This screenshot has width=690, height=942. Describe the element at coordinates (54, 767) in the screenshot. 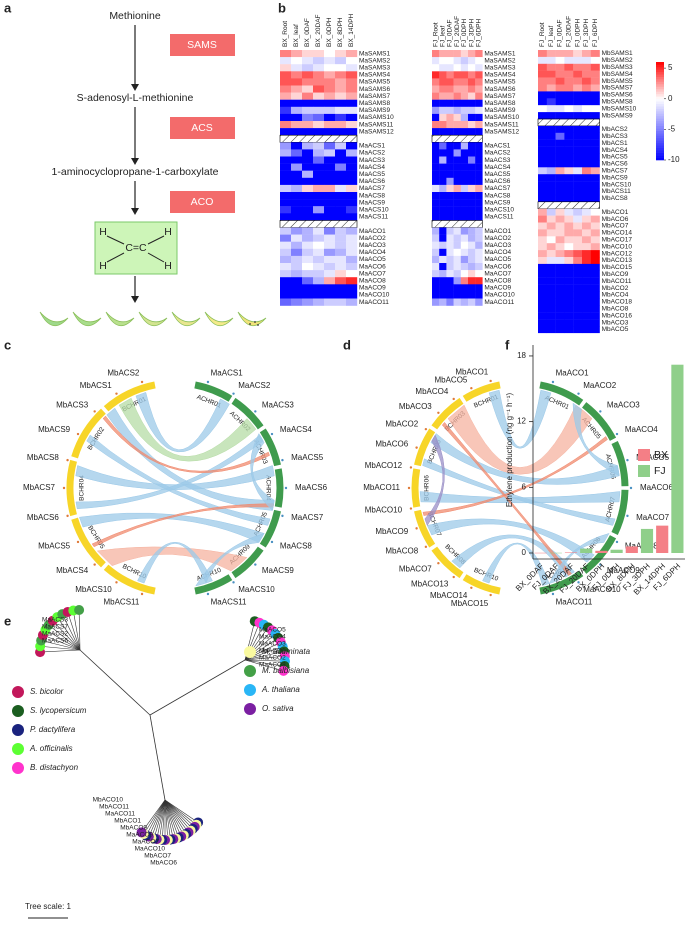

I see `legend-label: B. distachyon` at that location.